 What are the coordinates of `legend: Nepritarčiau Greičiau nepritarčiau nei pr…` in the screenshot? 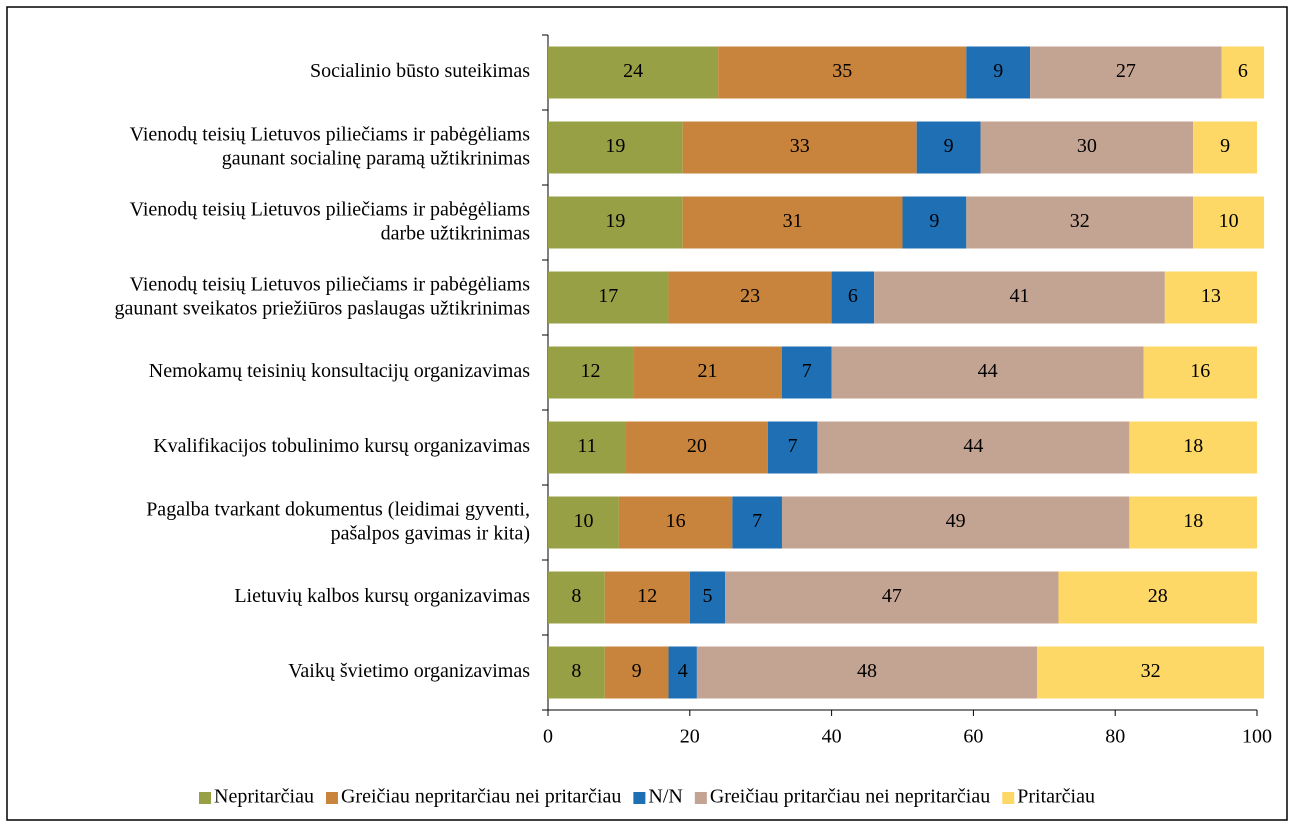 It's located at (647, 797).